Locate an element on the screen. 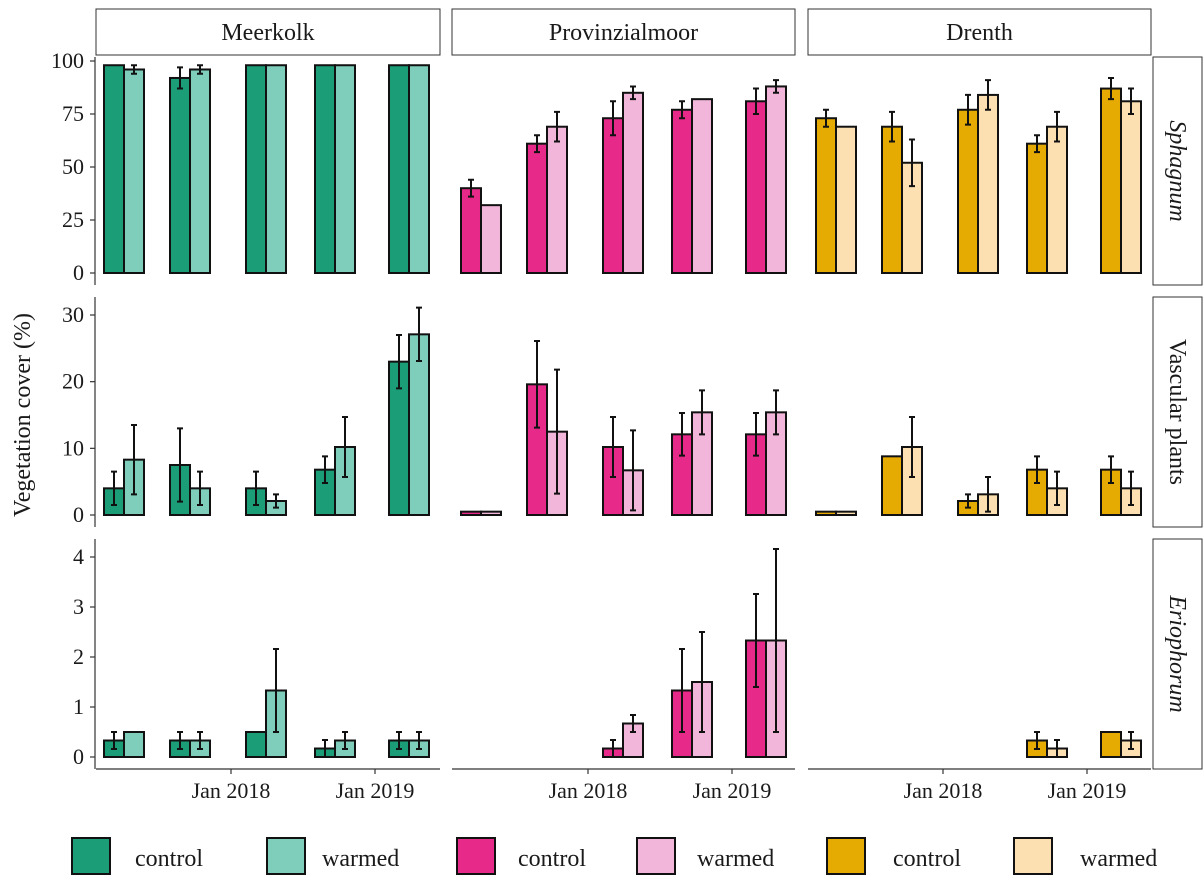 This screenshot has height=877, width=1204. y-axis-label: Vegetation cover (%) is located at coordinates (23, 415).